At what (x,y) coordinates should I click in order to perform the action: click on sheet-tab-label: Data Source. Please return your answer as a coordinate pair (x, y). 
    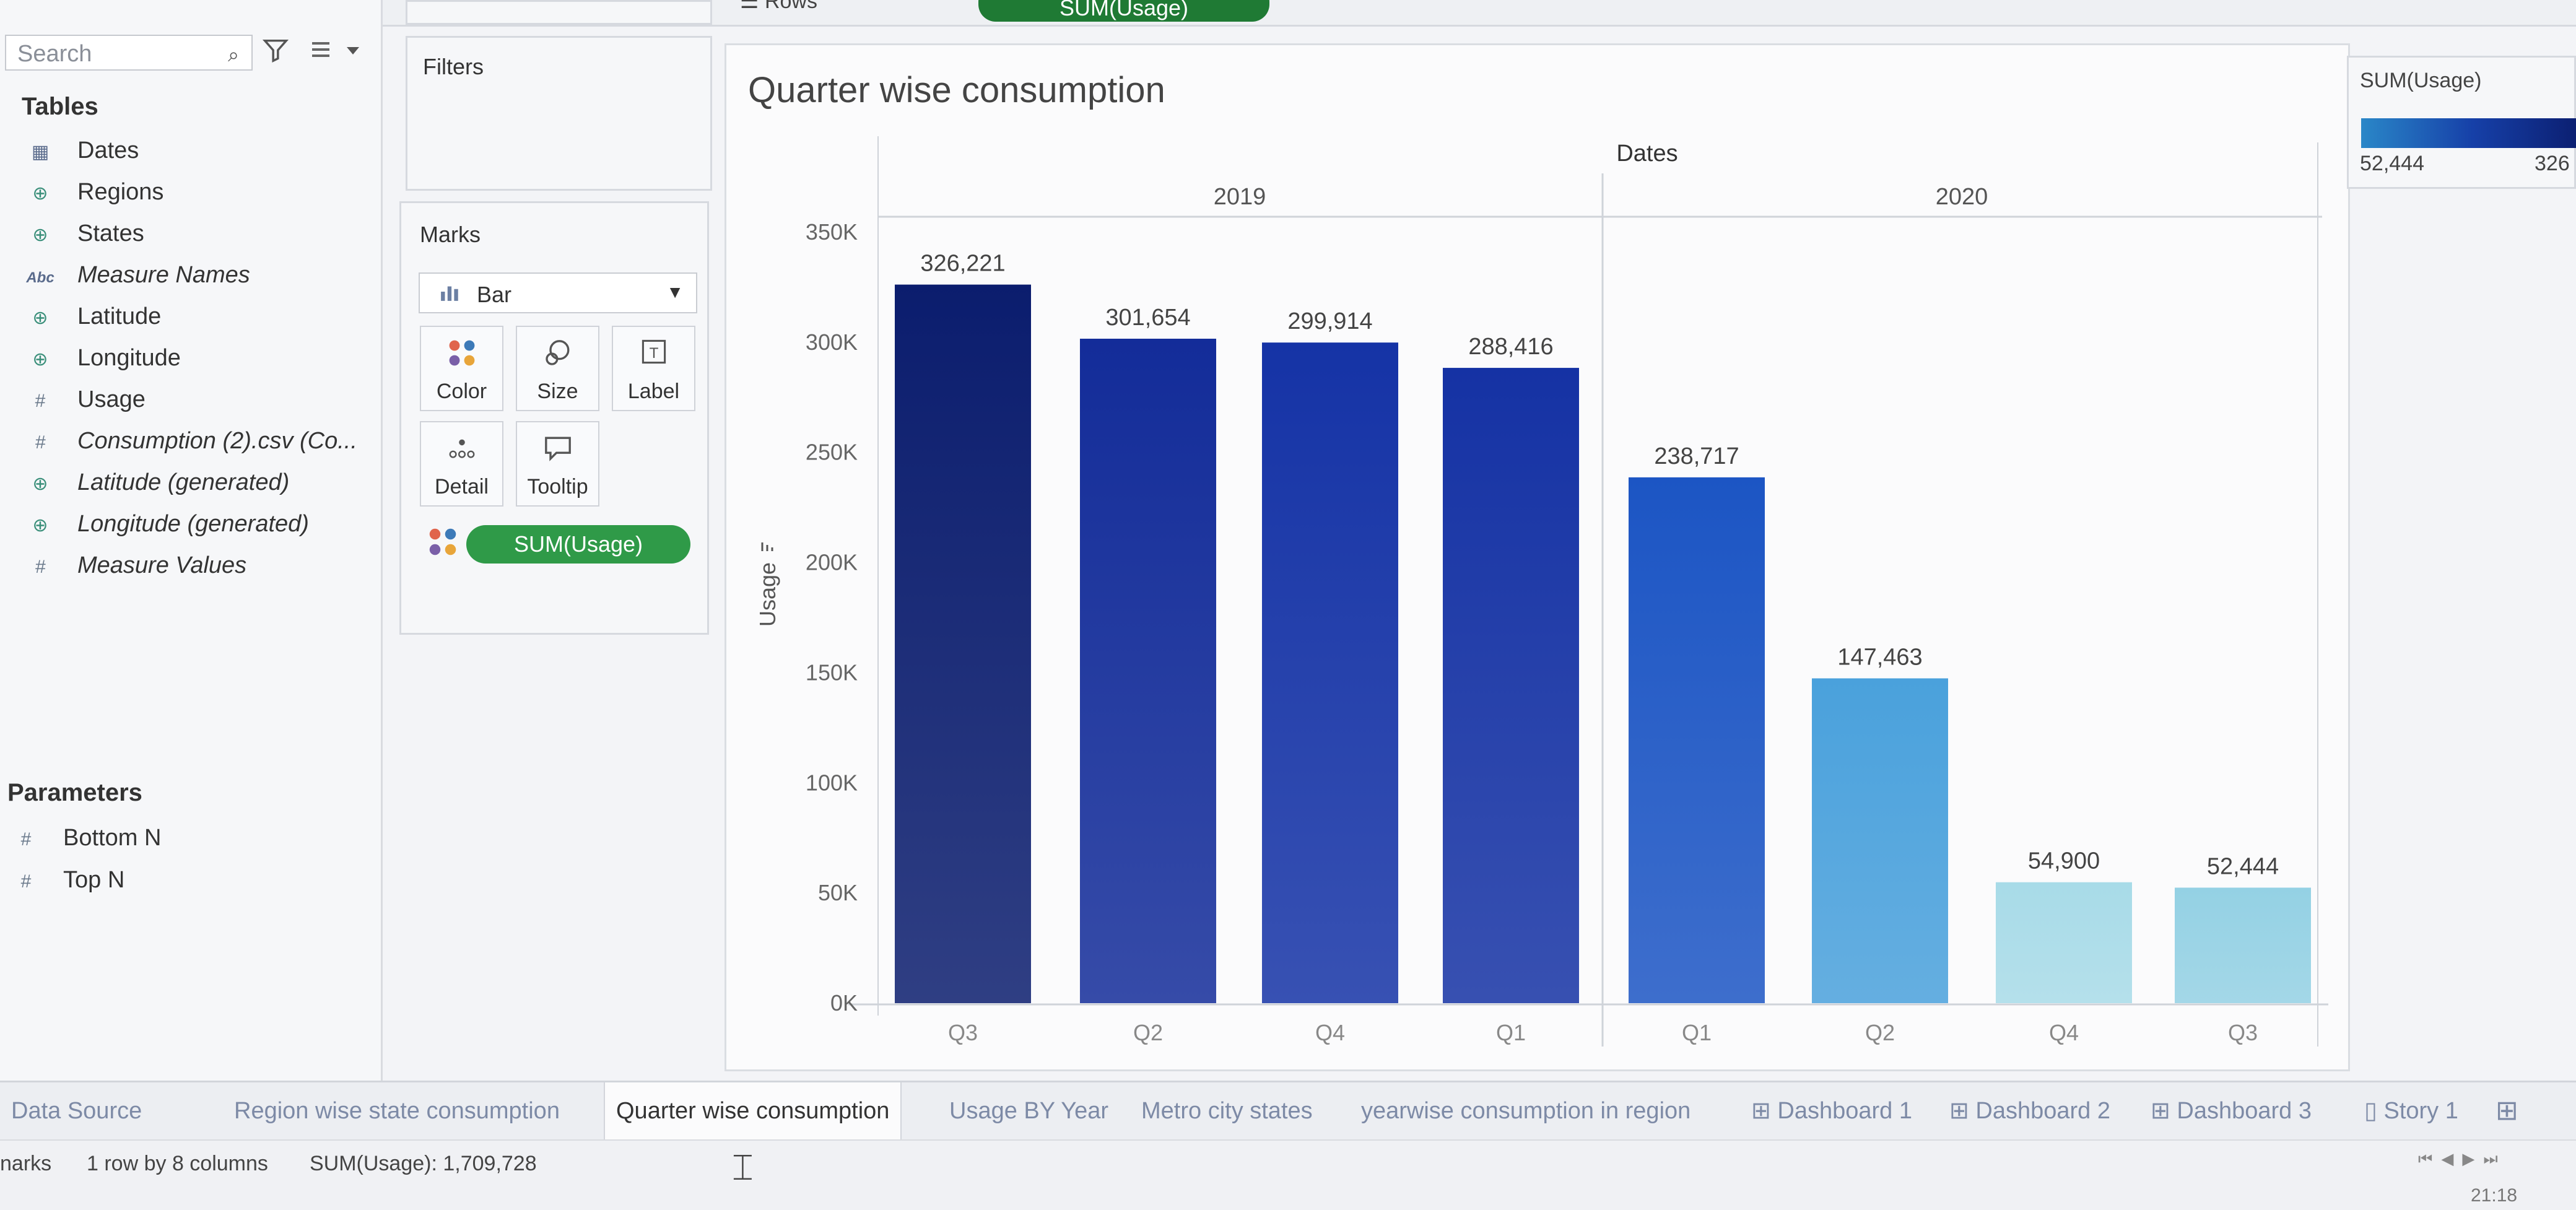
    Looking at the image, I should click on (76, 1111).